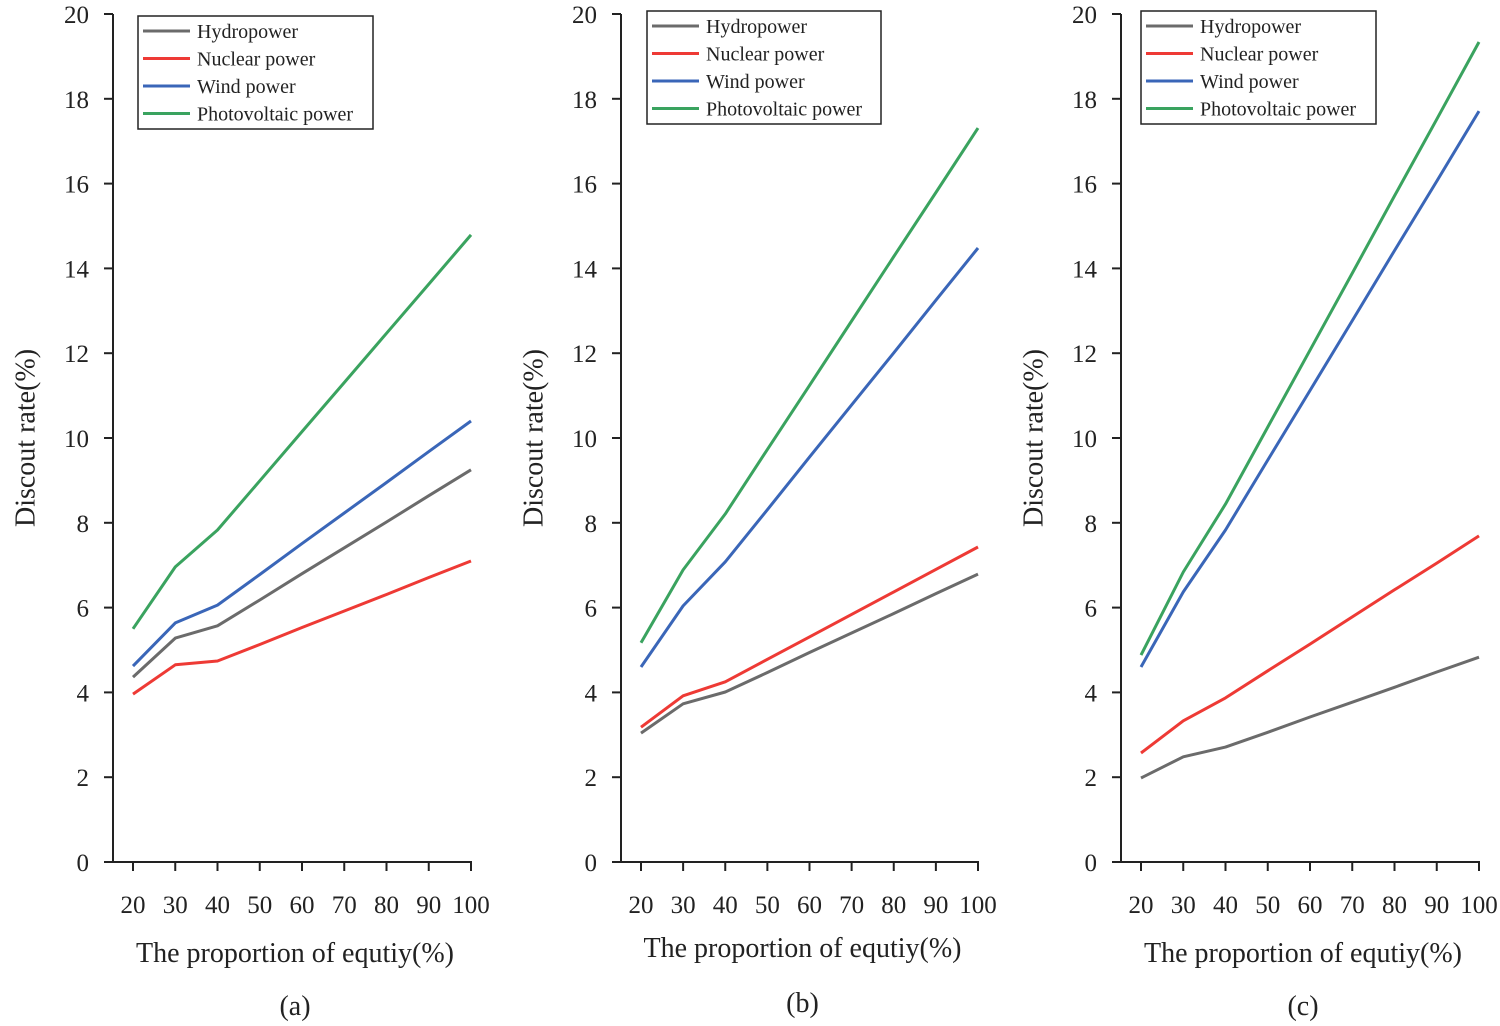  What do you see at coordinates (802, 1003) in the screenshot?
I see `panel-caption: (b)` at bounding box center [802, 1003].